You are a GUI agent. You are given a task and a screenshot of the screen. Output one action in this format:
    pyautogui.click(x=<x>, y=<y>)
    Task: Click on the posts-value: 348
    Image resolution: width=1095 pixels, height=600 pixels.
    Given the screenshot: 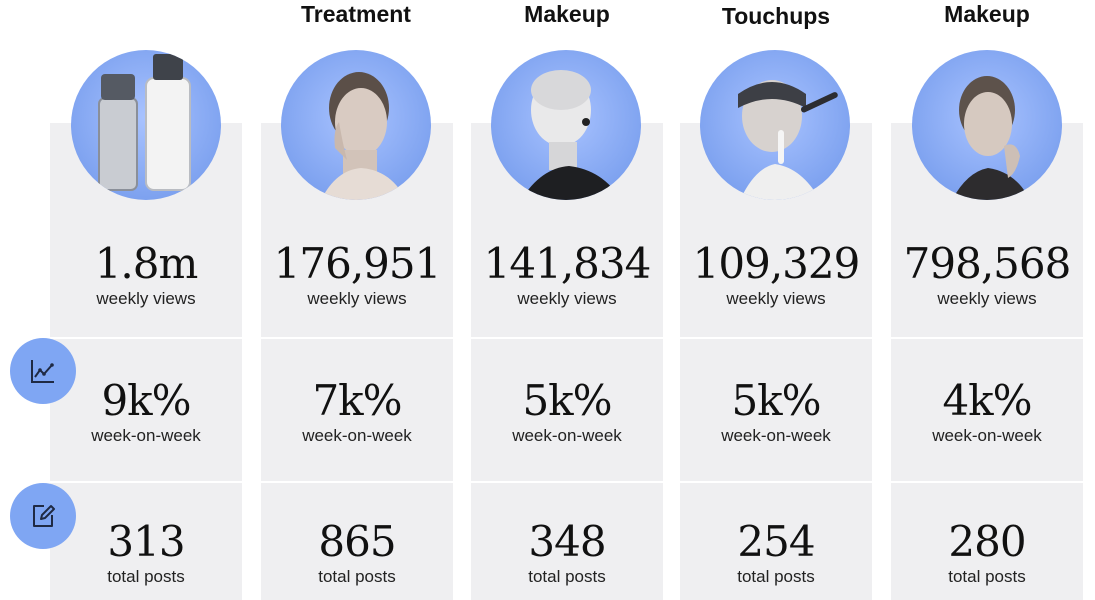 What is the action you would take?
    pyautogui.click(x=567, y=541)
    